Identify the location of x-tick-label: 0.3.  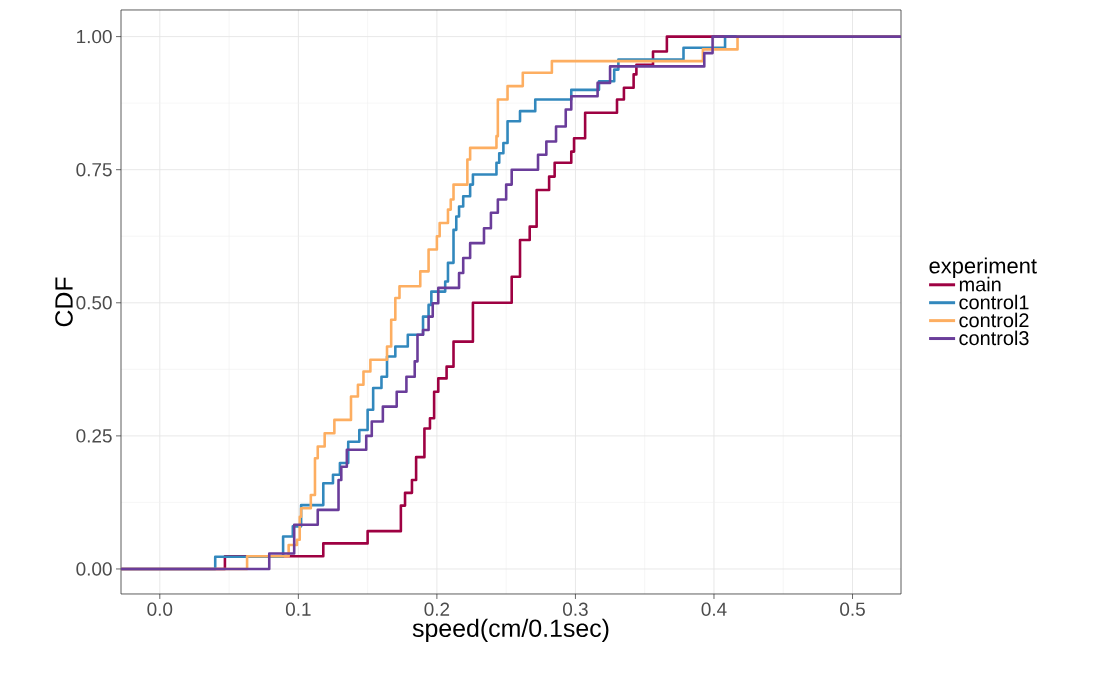
(575, 609).